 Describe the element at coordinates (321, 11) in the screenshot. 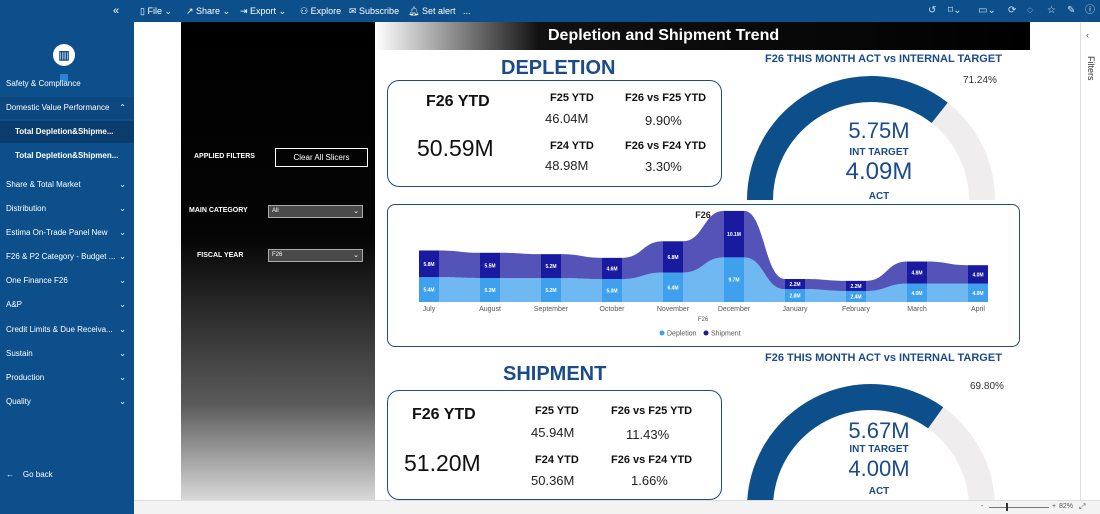

I see `explore-button: ⚇ Explore` at that location.